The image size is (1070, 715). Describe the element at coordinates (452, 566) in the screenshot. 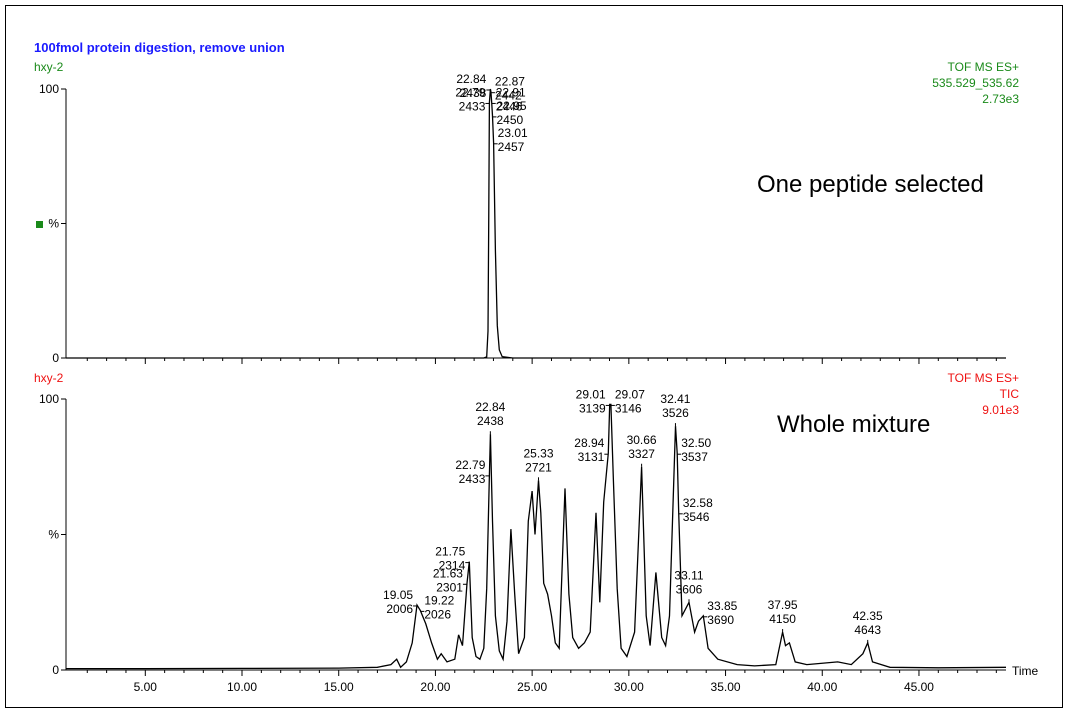

I see `bottom-peak-scan-label: 2314` at that location.